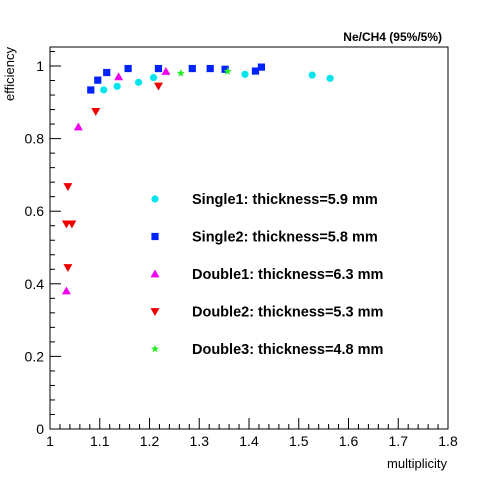  Describe the element at coordinates (287, 313) in the screenshot. I see `legend-label: Double2: thickness=5.3 mm` at that location.